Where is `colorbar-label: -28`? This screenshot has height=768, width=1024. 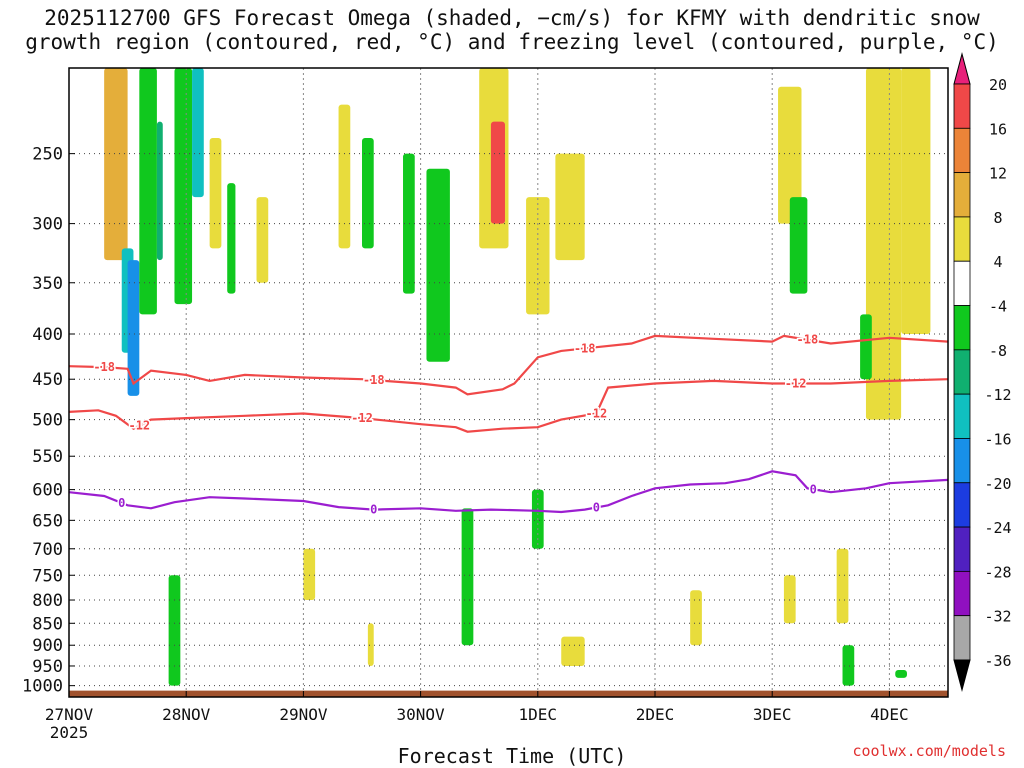 colorbar-label: -28 is located at coordinates (997, 572).